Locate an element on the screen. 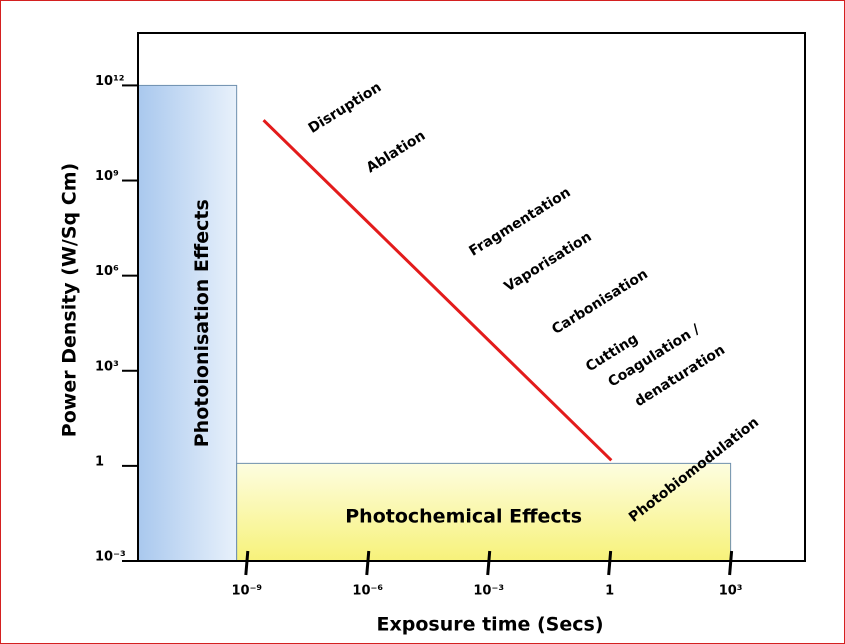 This screenshot has width=845, height=644. annotation: Carbonisation is located at coordinates (600, 302).